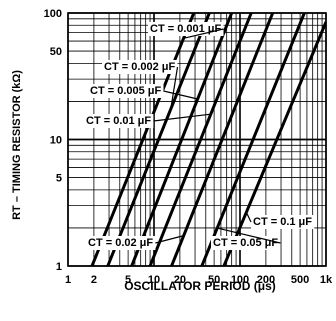 This screenshot has width=336, height=321. I want to click on y-tick-label: 10, so click(56, 141).